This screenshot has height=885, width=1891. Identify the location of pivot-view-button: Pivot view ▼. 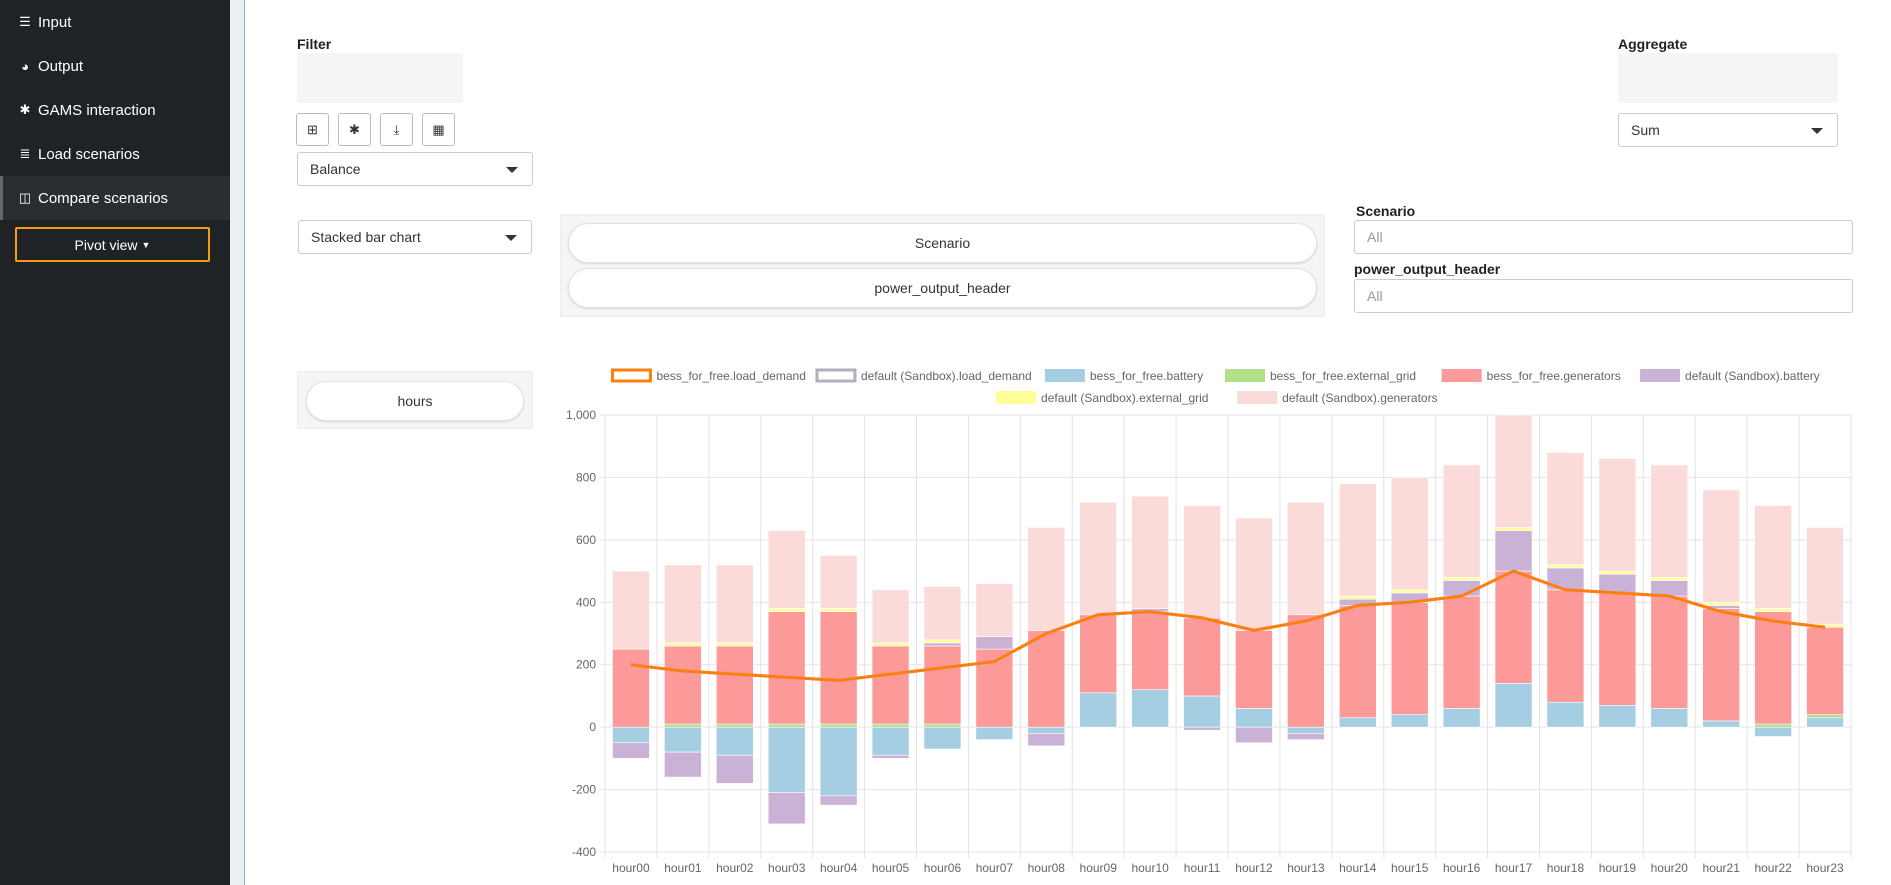
(112, 244).